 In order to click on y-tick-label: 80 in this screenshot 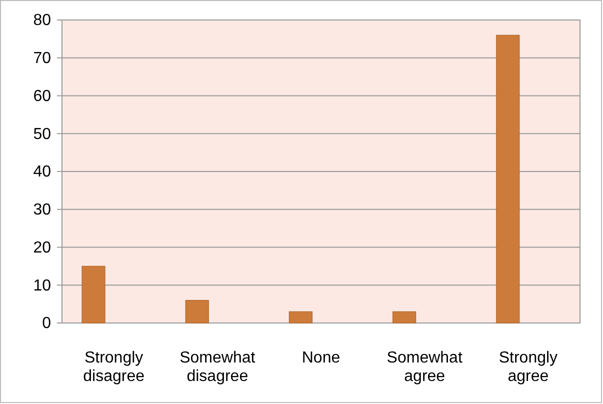, I will do `click(42, 21)`.